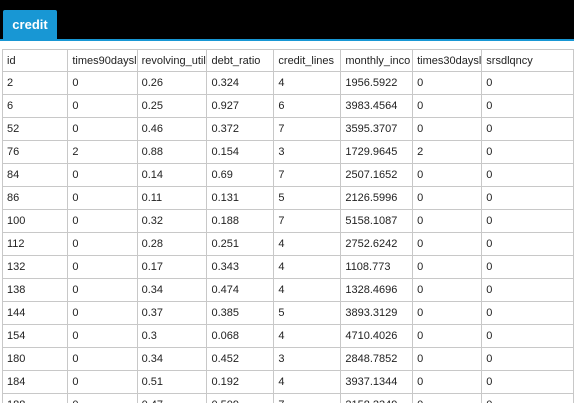 The image size is (574, 403). I want to click on table-cell: 0.385, so click(240, 313).